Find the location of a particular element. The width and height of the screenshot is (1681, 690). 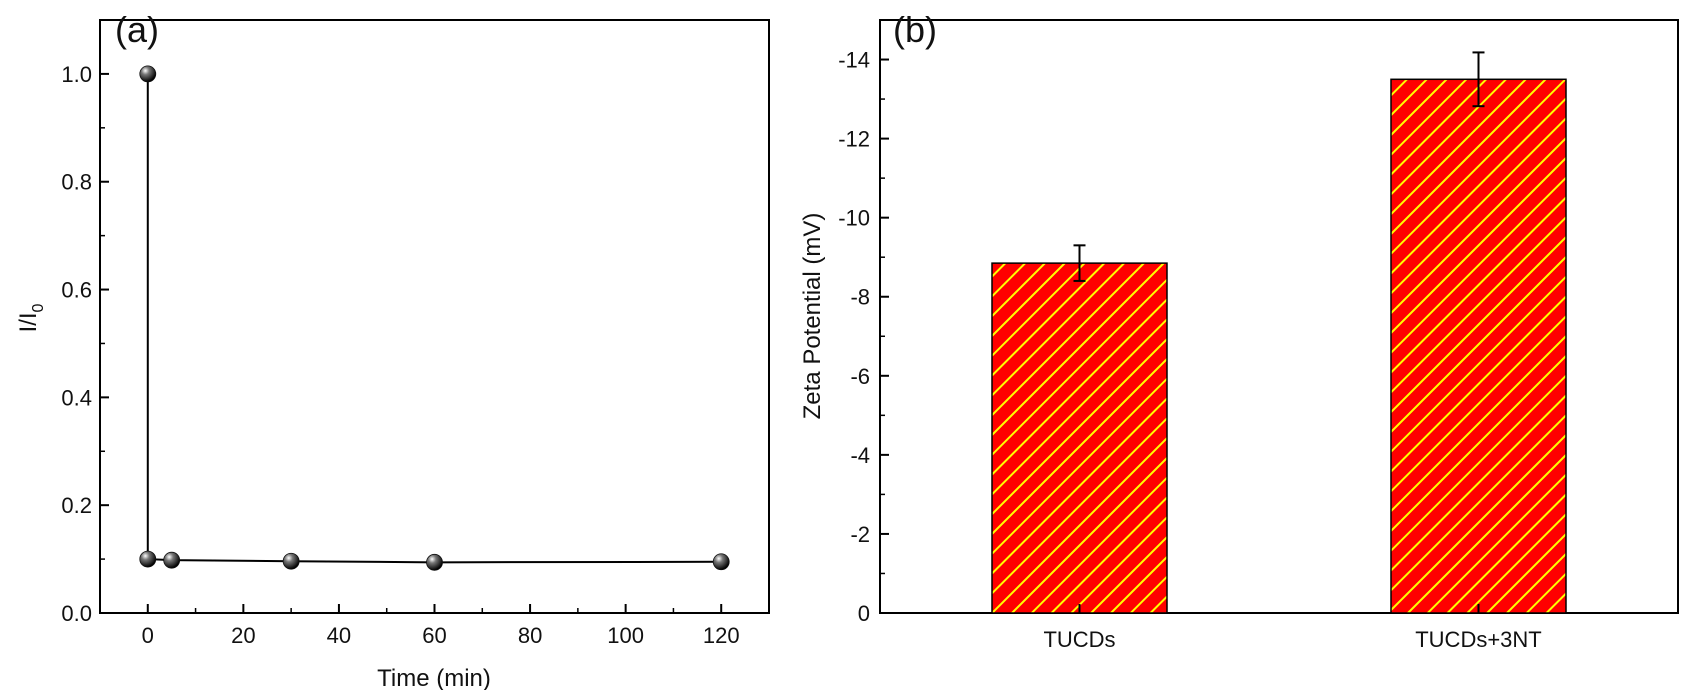

panel-b-x-ticks: TUCDs TUCDs+3NT is located at coordinates (1292, 628).